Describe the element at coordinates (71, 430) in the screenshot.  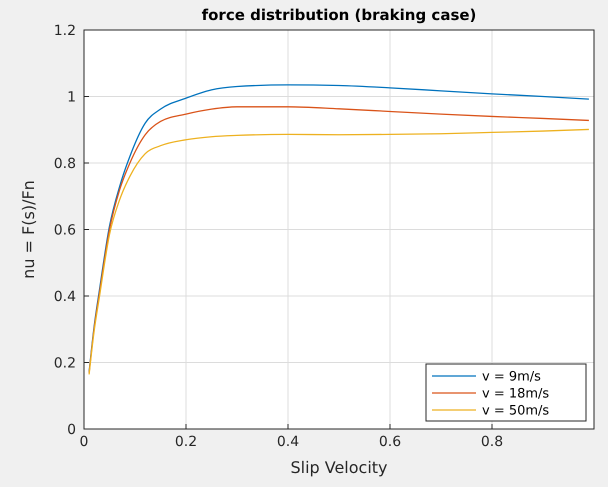
I see `y-tick-label: 0` at that location.